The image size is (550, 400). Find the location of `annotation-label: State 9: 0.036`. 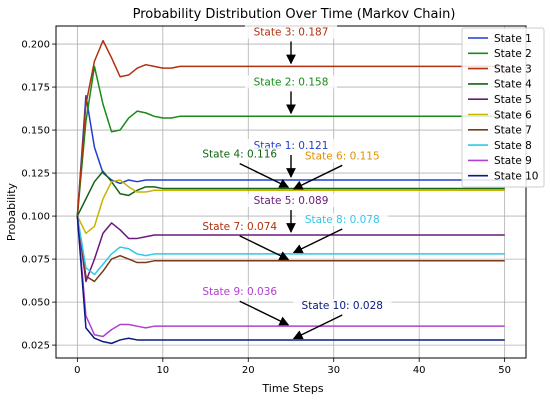

annotation-label: State 9: 0.036 is located at coordinates (239, 292).